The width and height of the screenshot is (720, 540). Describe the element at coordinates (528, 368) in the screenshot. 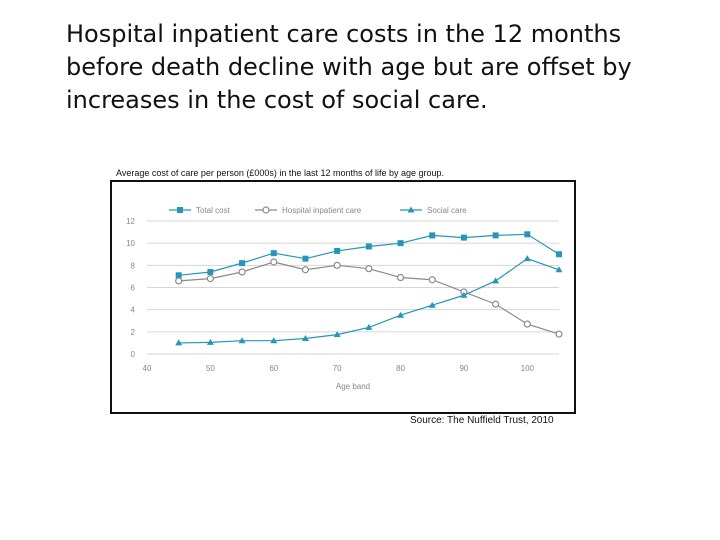

I see `x-tick-label-100: 100` at that location.